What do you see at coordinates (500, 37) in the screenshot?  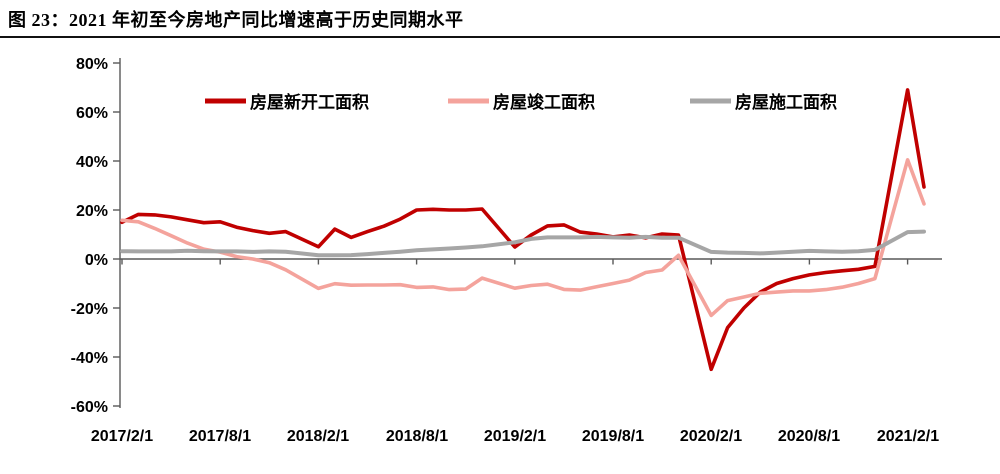 I see `title-divider` at bounding box center [500, 37].